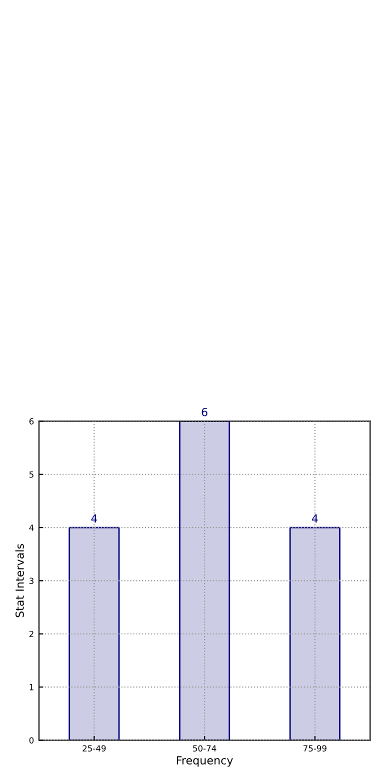 The height and width of the screenshot is (780, 390). What do you see at coordinates (205, 412) in the screenshot?
I see `data-label: 6` at bounding box center [205, 412].